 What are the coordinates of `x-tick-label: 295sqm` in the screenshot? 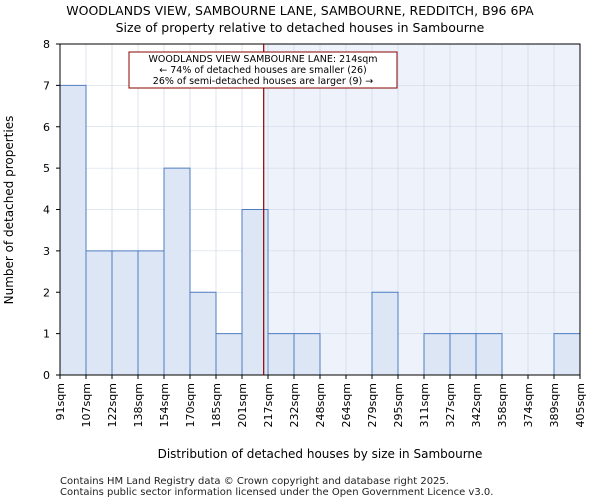 It's located at (398, 405).